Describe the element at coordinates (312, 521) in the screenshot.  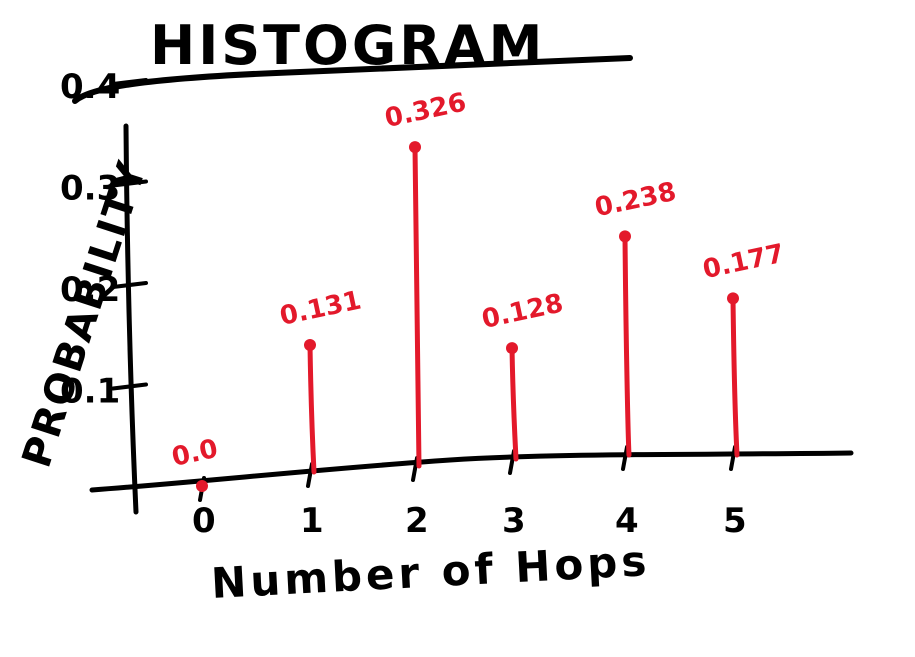
I see `x-tick-label: 1` at that location.